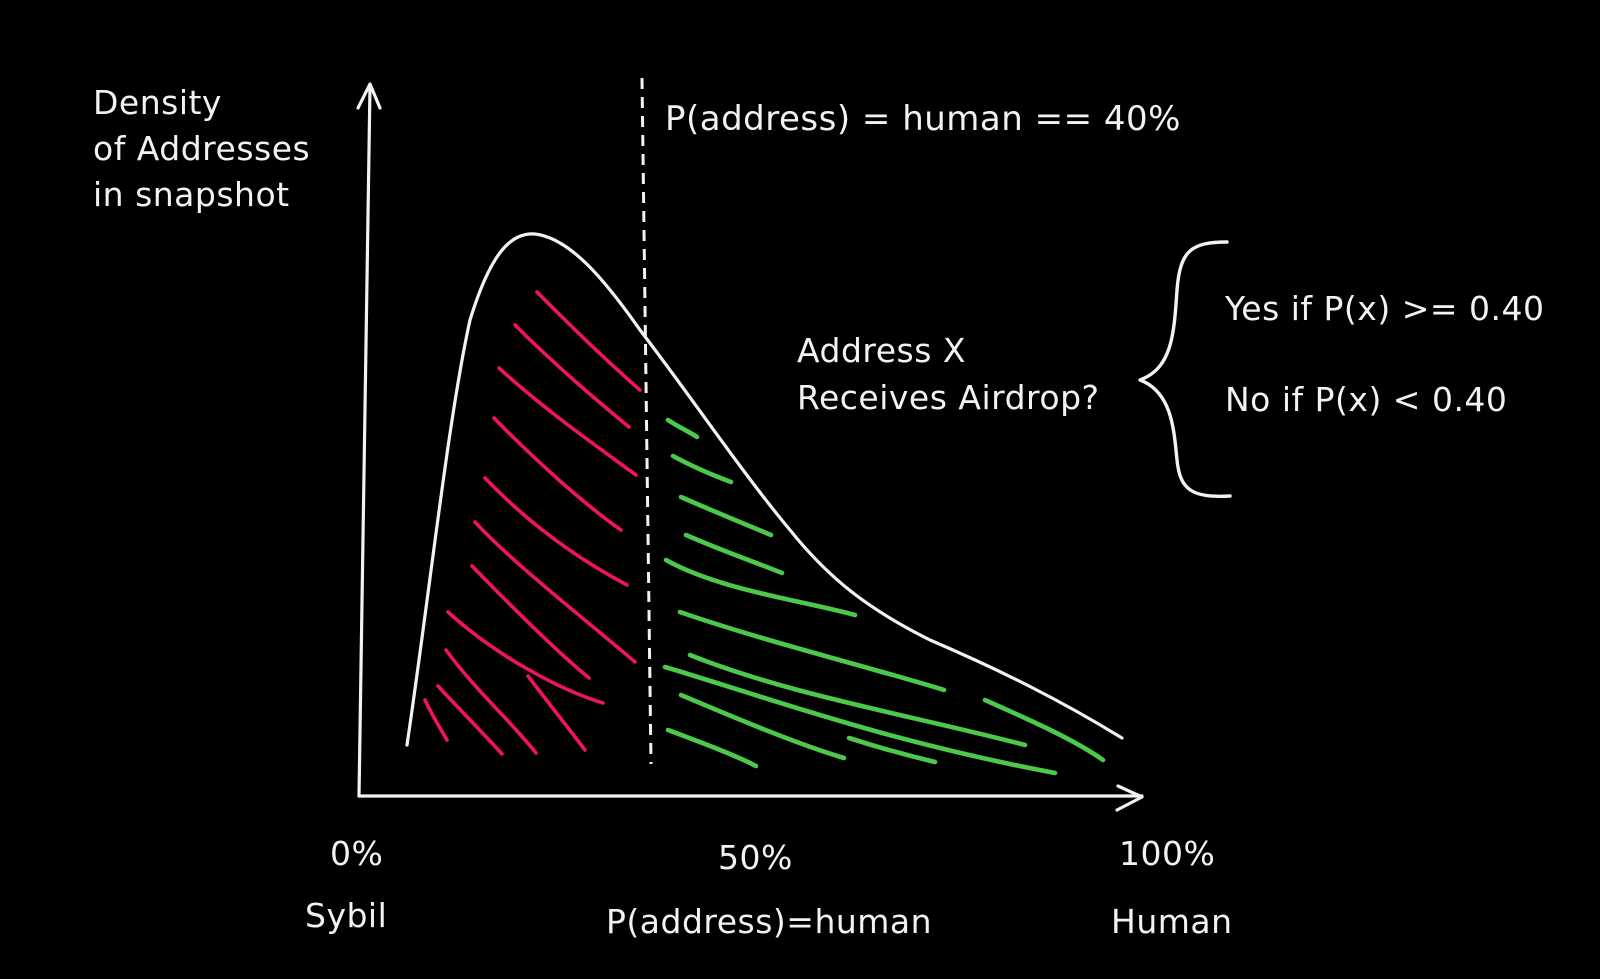  What do you see at coordinates (157, 102) in the screenshot?
I see `y-axis-label-line: Density` at bounding box center [157, 102].